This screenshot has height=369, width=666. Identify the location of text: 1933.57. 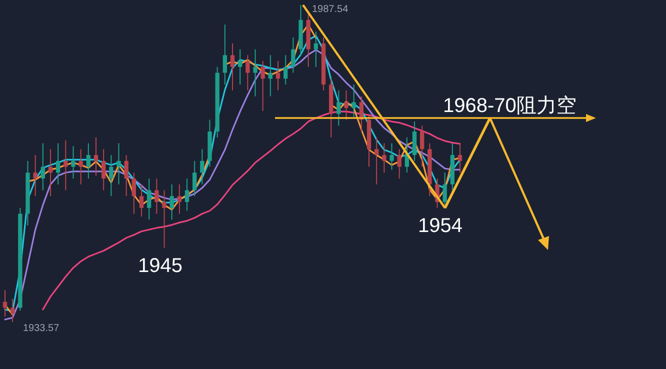
(41, 328).